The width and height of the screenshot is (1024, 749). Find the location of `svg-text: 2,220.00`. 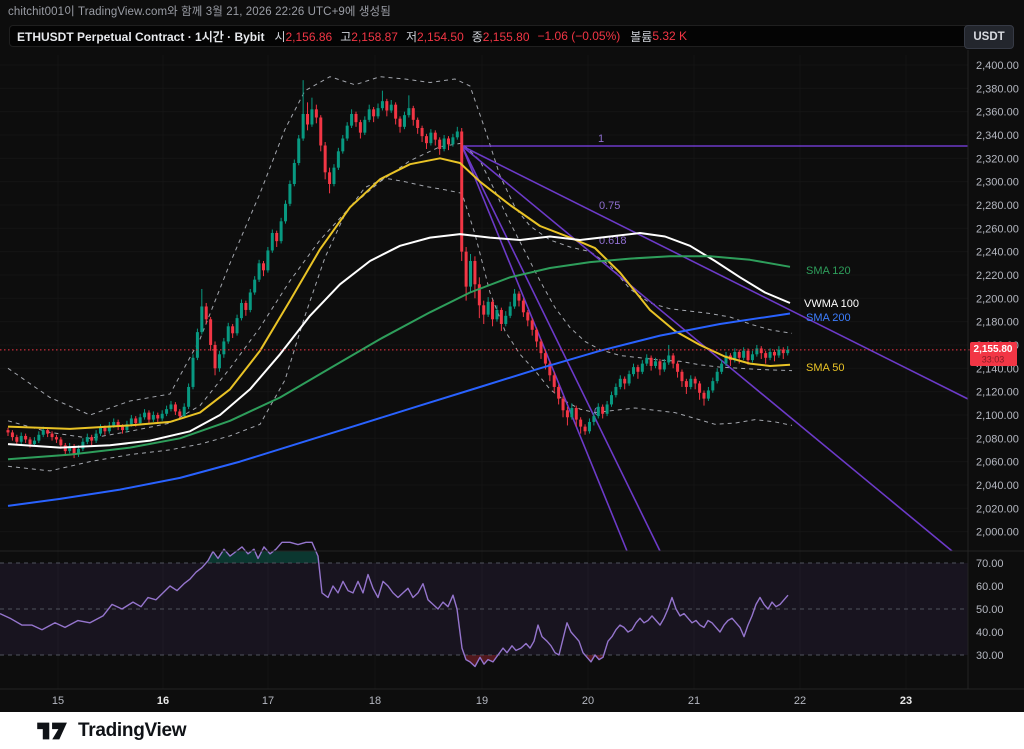

svg-text: 2,220.00 is located at coordinates (997, 276).